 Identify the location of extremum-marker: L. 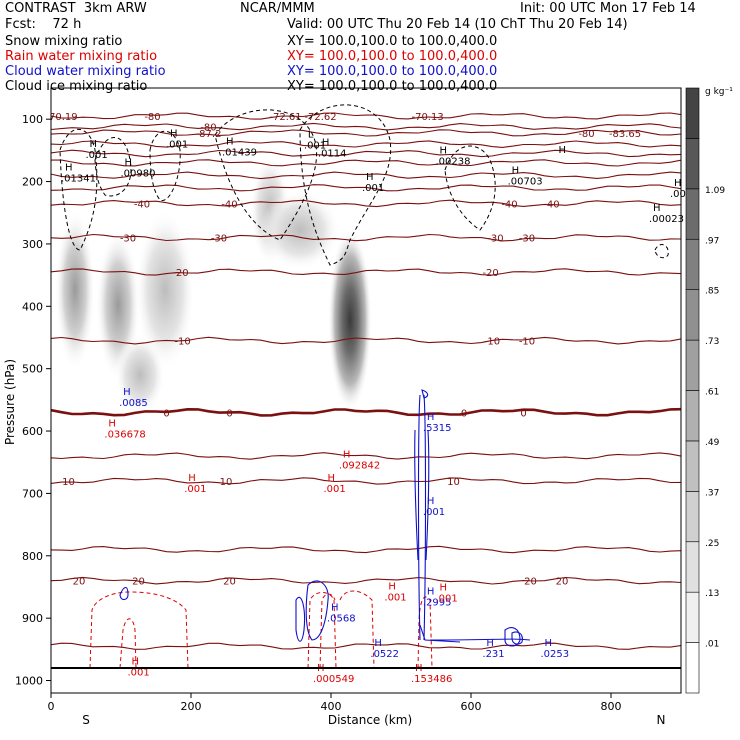
(311, 135).